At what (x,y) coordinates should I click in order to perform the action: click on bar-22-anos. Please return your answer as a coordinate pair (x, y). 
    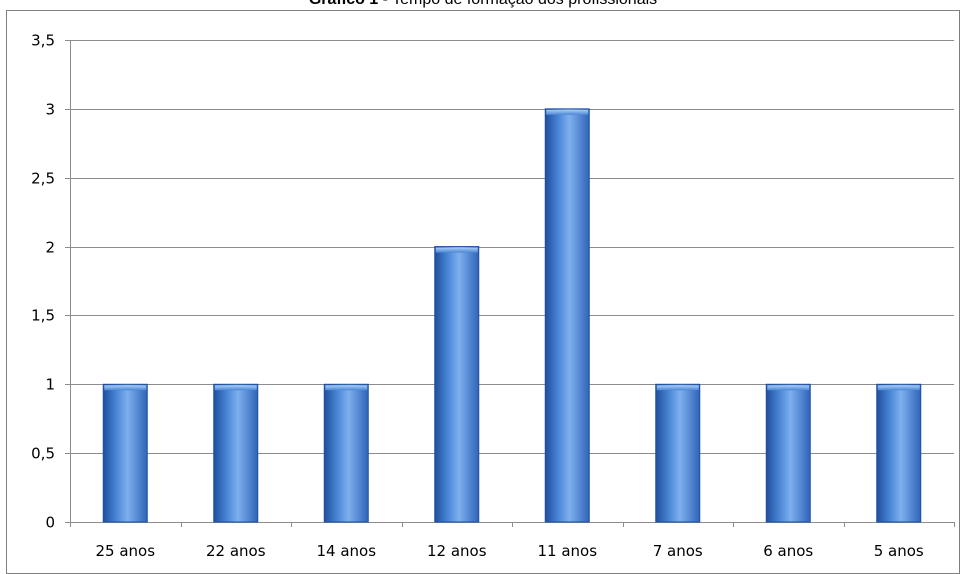
    Looking at the image, I should click on (236, 453).